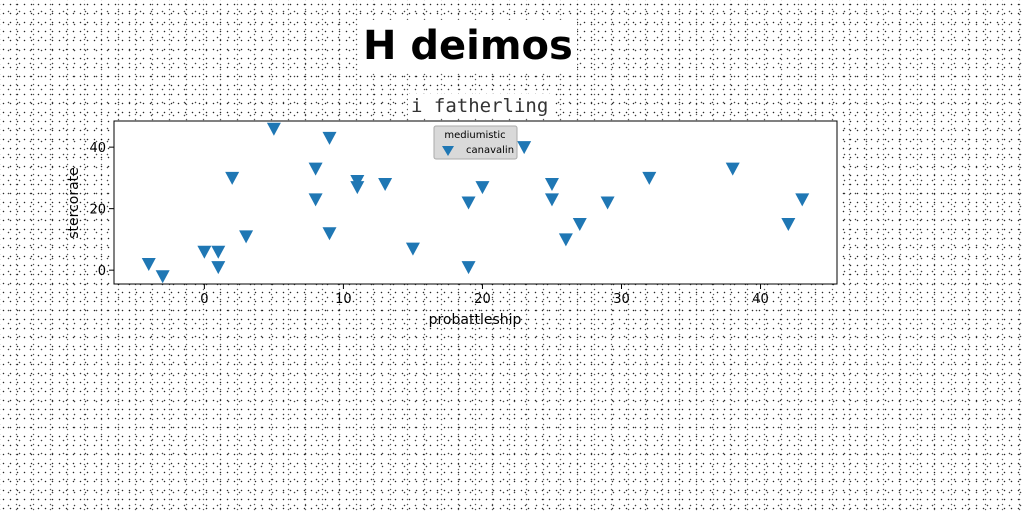  Describe the element at coordinates (102, 271) in the screenshot. I see `y-tick-label: 0` at that location.